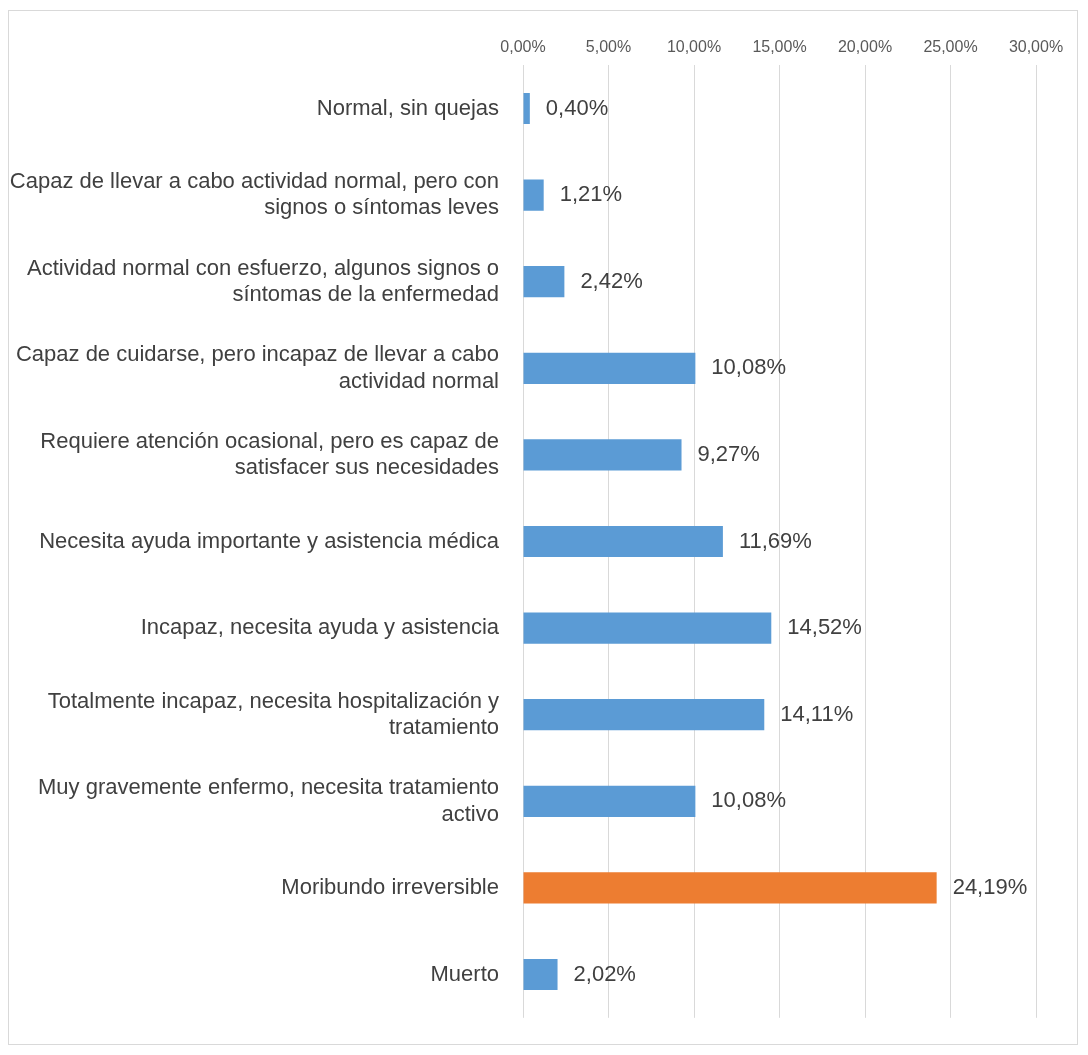 The width and height of the screenshot is (1088, 1055). I want to click on y-tick-label: Actividad normal con esfuerzo, algunos signos o síntomas de la enfermedad, so click(262, 280).